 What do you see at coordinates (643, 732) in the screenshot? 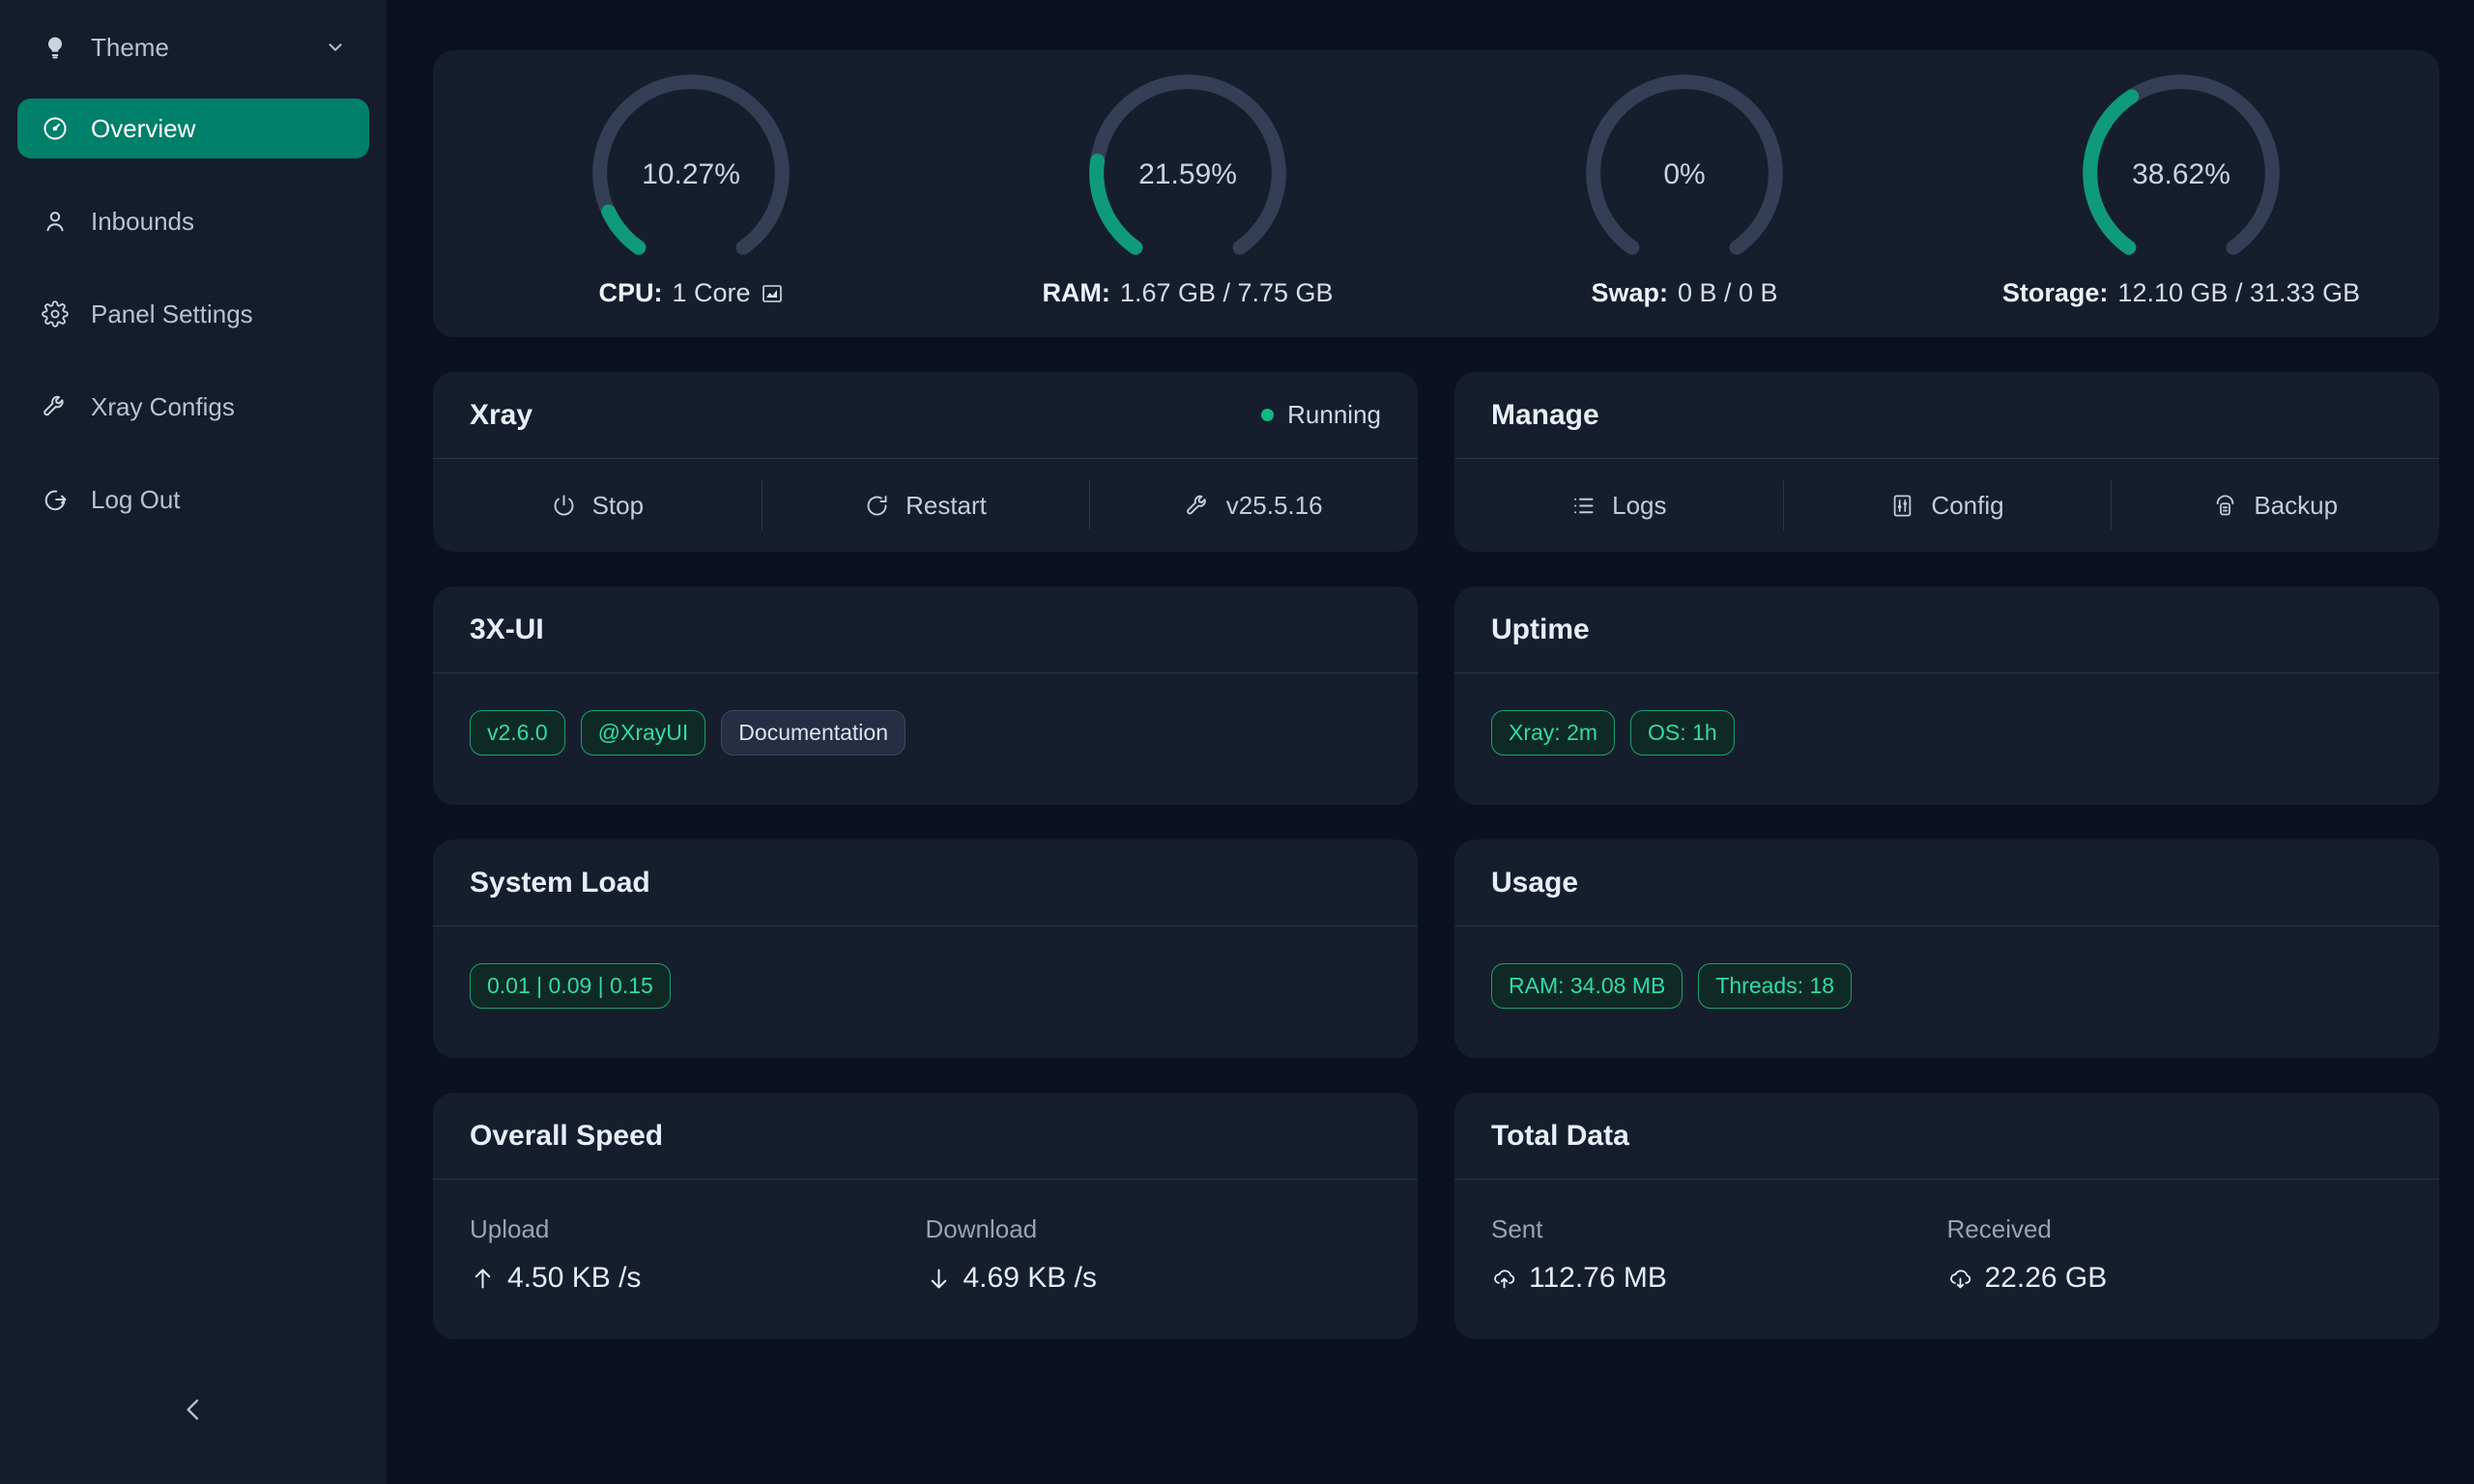
I see `telegram-badge: @XrayUI` at bounding box center [643, 732].